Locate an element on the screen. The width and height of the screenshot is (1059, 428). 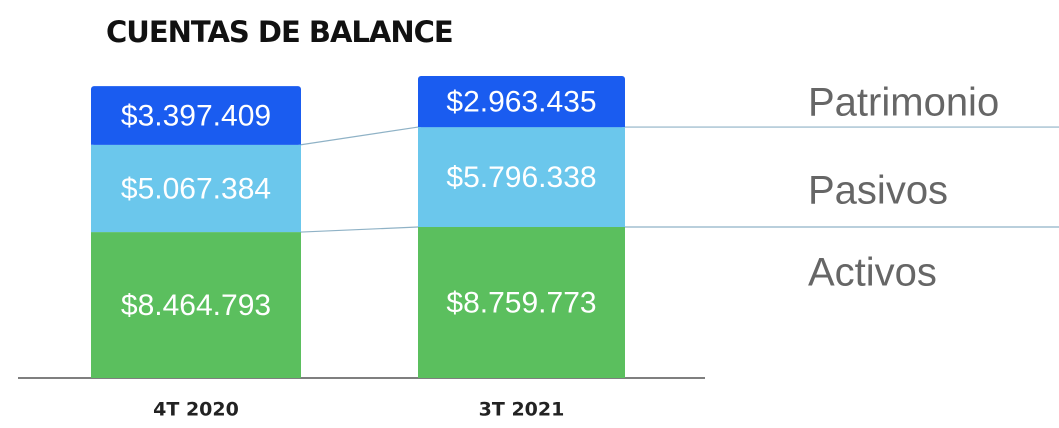
x-tick-label: 3T 2021 is located at coordinates (522, 410).